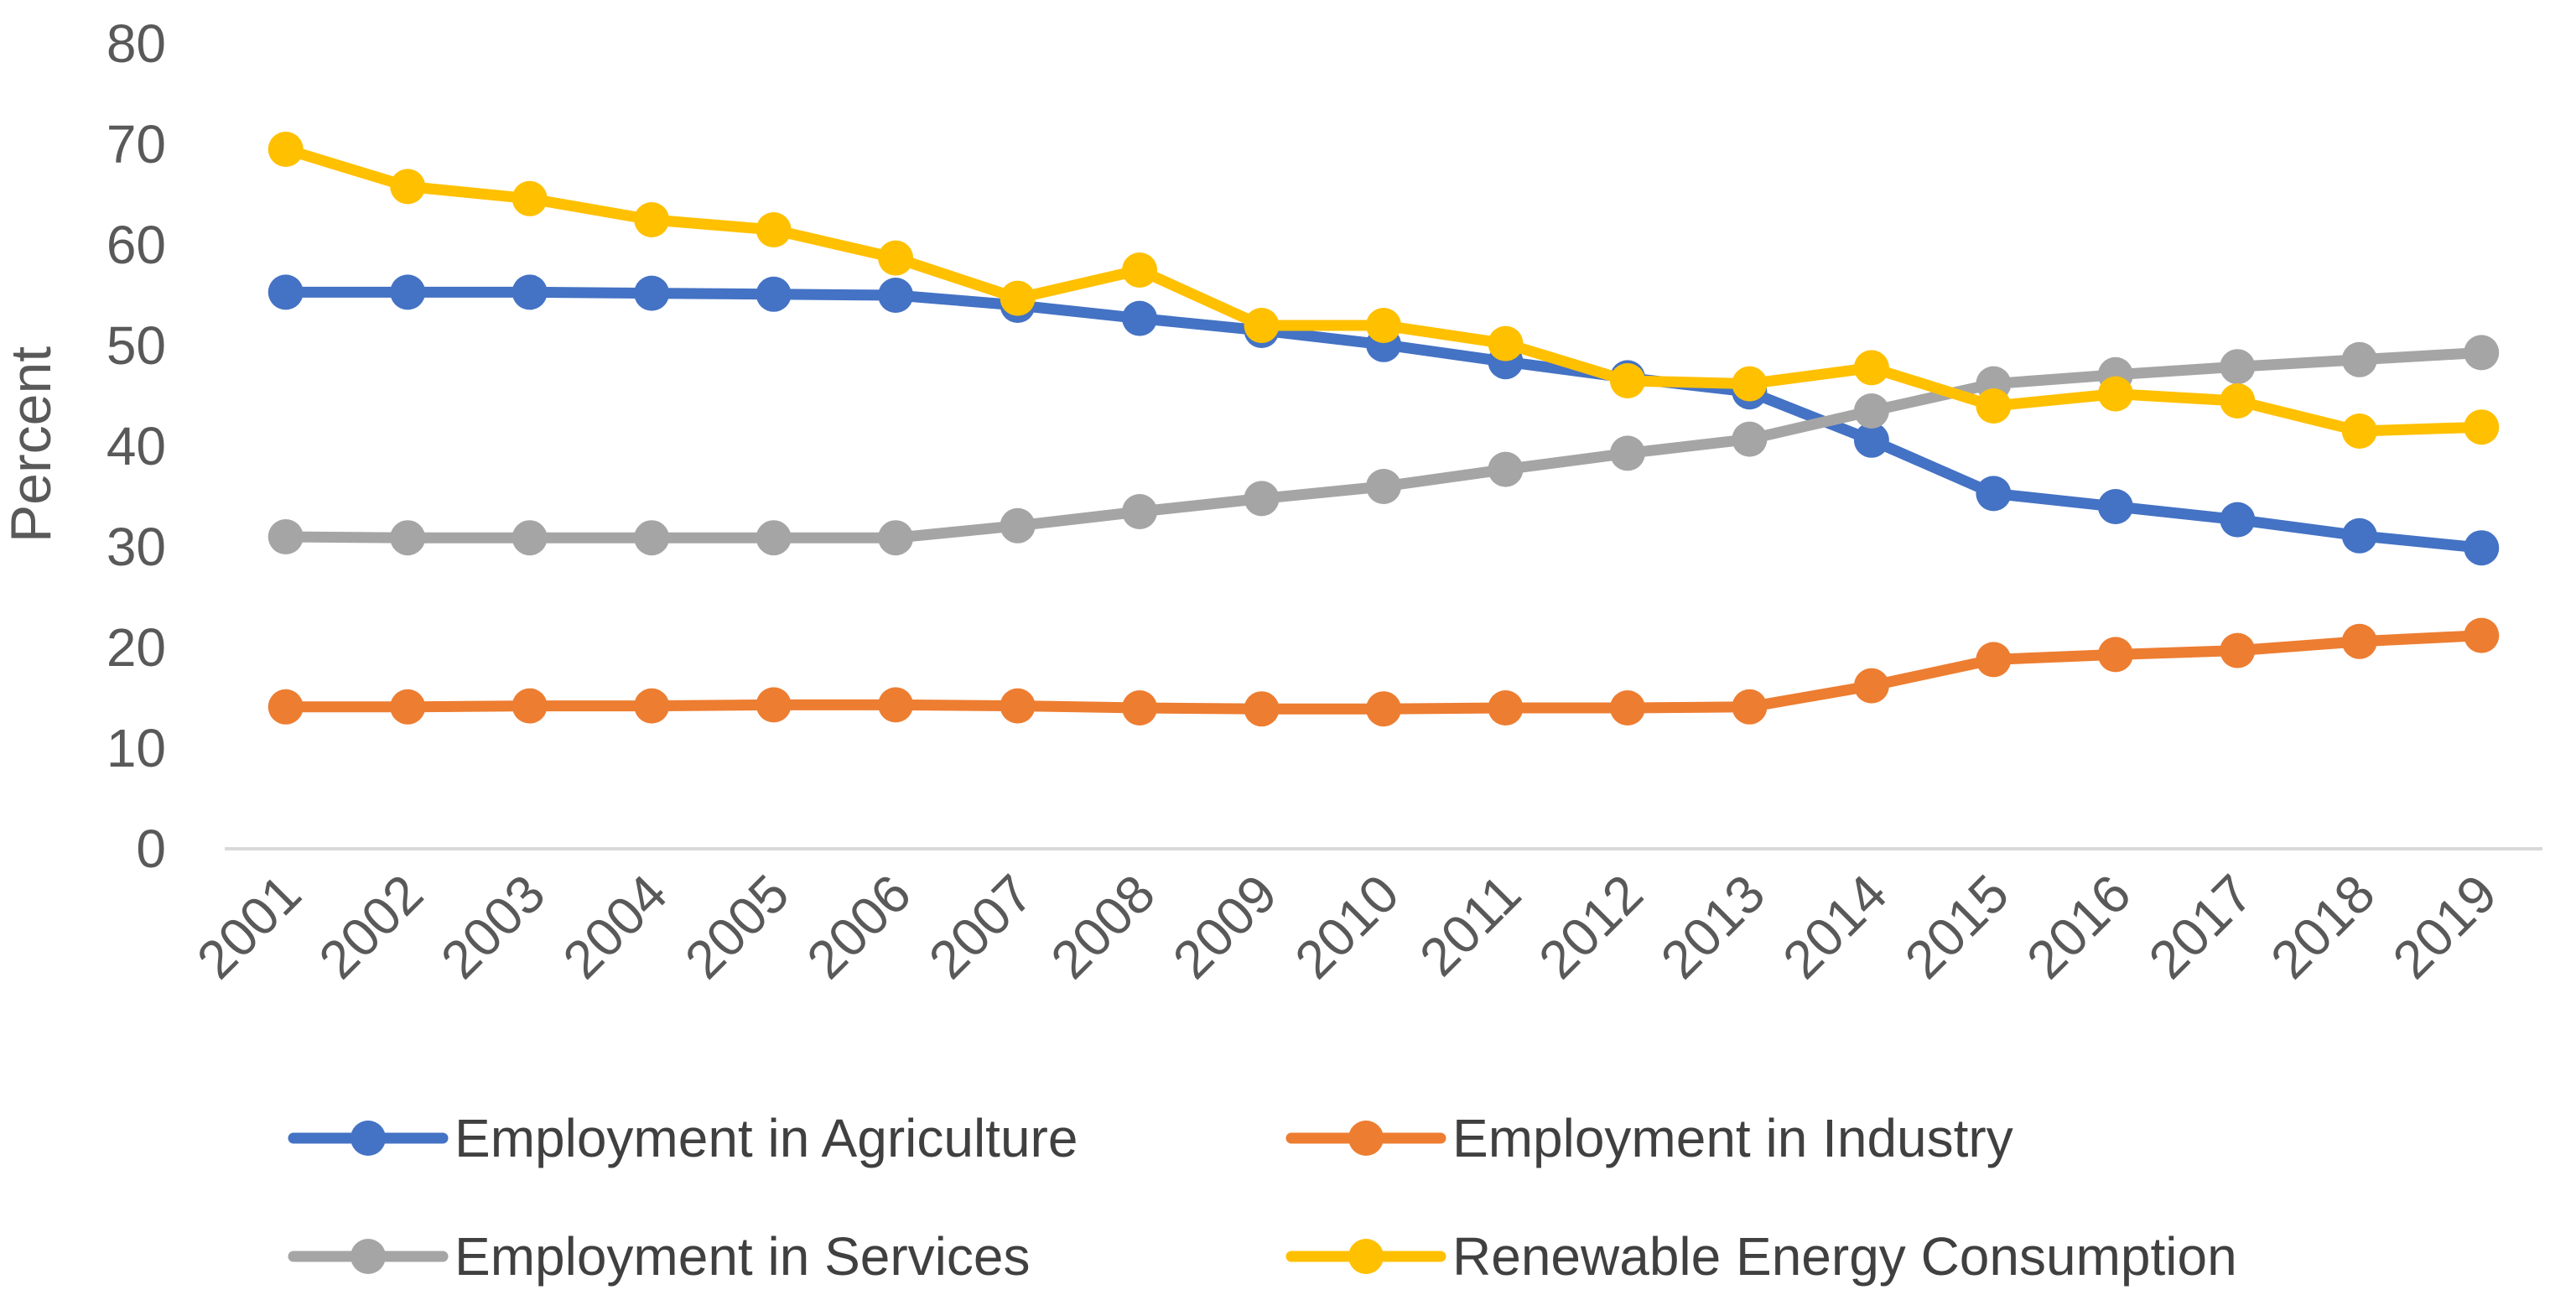 This screenshot has height=1295, width=2576. What do you see at coordinates (981, 927) in the screenshot?
I see `x-tick-label: 2007` at bounding box center [981, 927].